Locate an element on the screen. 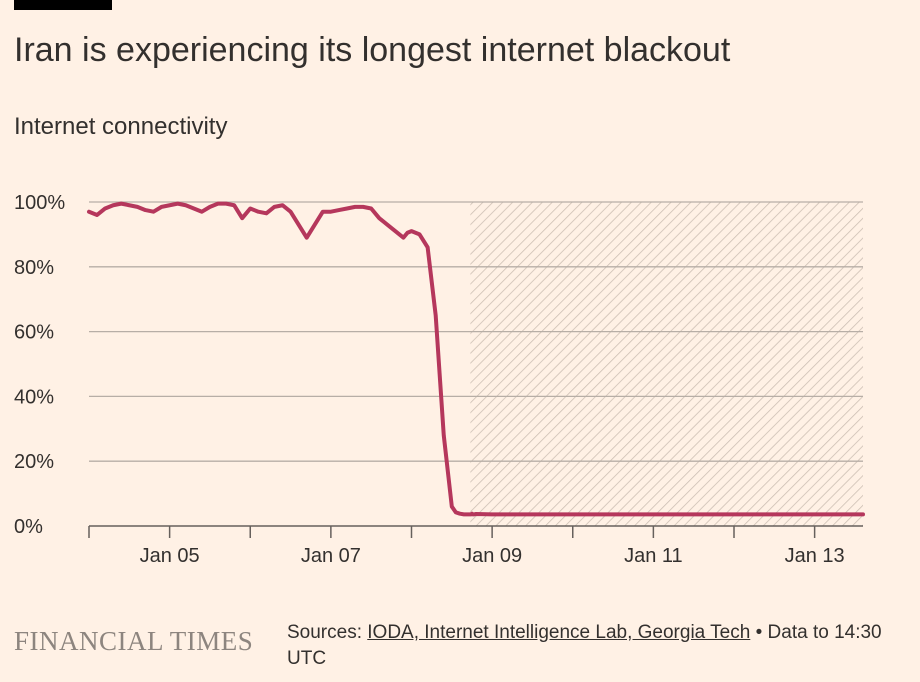  x-tick-label: Jan 09 is located at coordinates (492, 556).